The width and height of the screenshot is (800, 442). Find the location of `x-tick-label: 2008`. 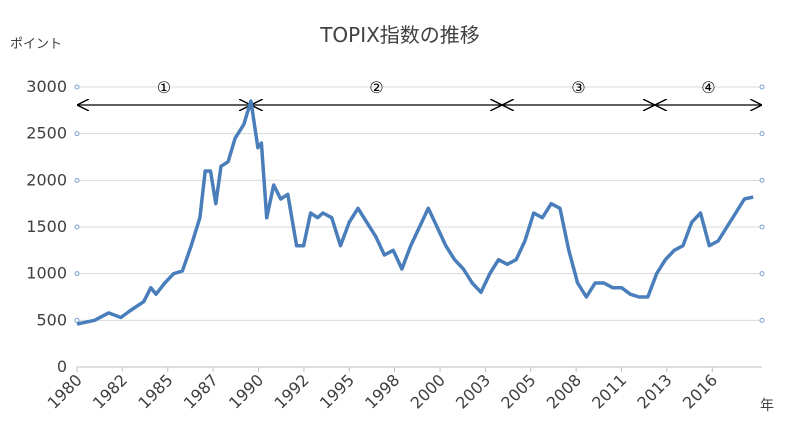

x-tick-label: 2008 is located at coordinates (564, 391).